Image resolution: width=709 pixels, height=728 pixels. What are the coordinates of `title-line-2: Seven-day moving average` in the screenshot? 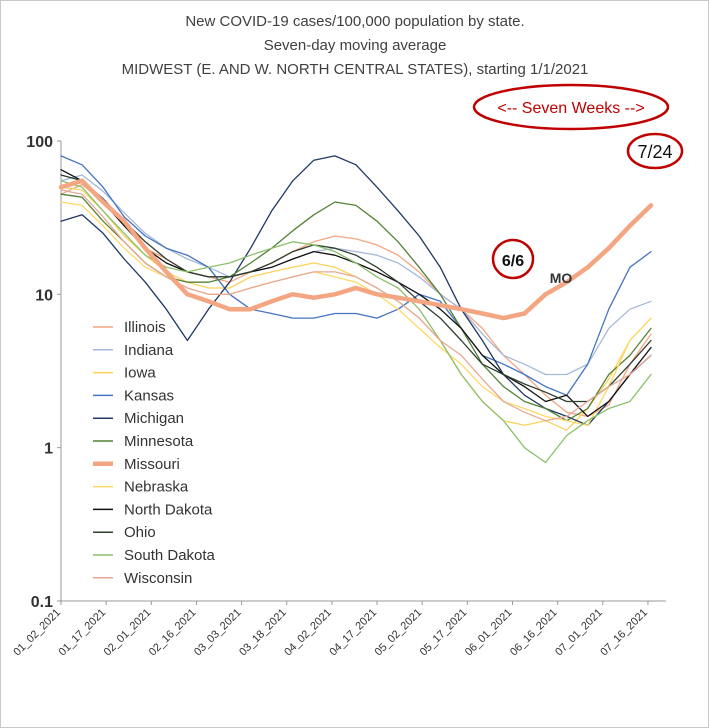 It's located at (355, 45).